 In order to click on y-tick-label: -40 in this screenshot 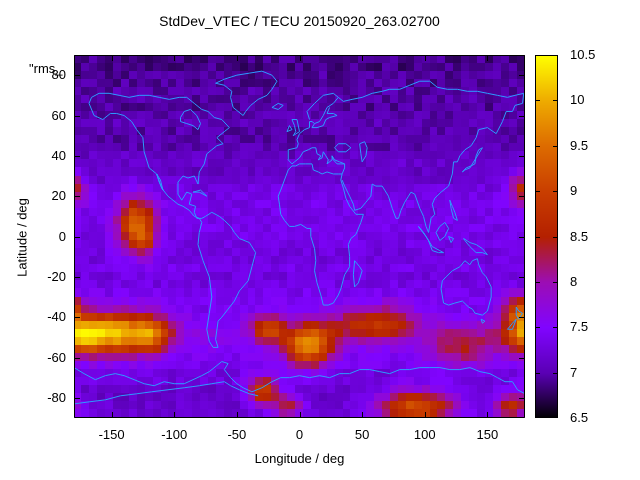, I will do `click(56, 317)`.